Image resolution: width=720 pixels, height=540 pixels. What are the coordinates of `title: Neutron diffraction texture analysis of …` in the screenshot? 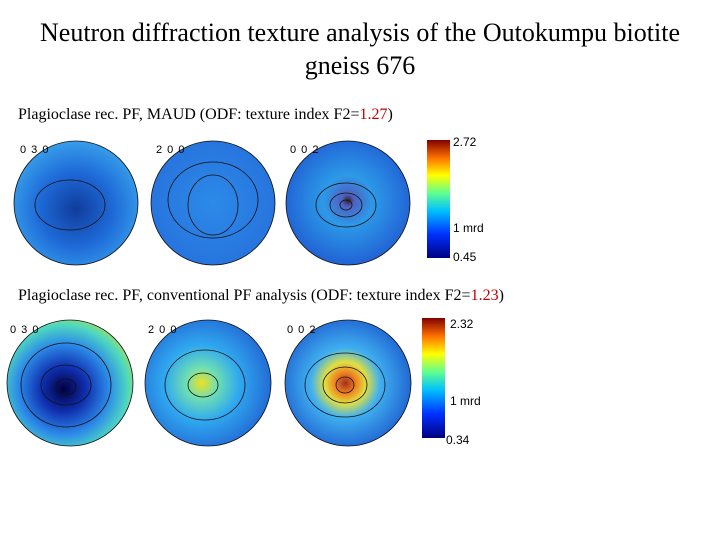 It's located at (360, 49).